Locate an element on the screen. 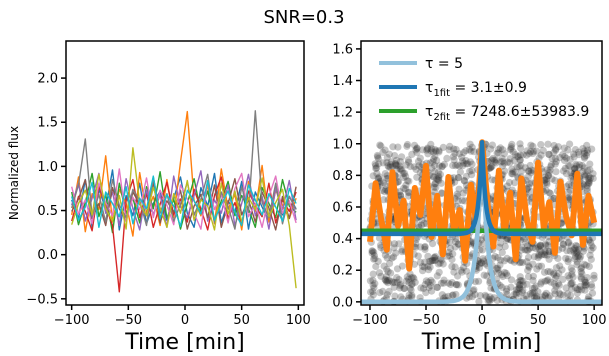 The width and height of the screenshot is (609, 356). y-axis-label: Normalized flux is located at coordinates (14, 173).